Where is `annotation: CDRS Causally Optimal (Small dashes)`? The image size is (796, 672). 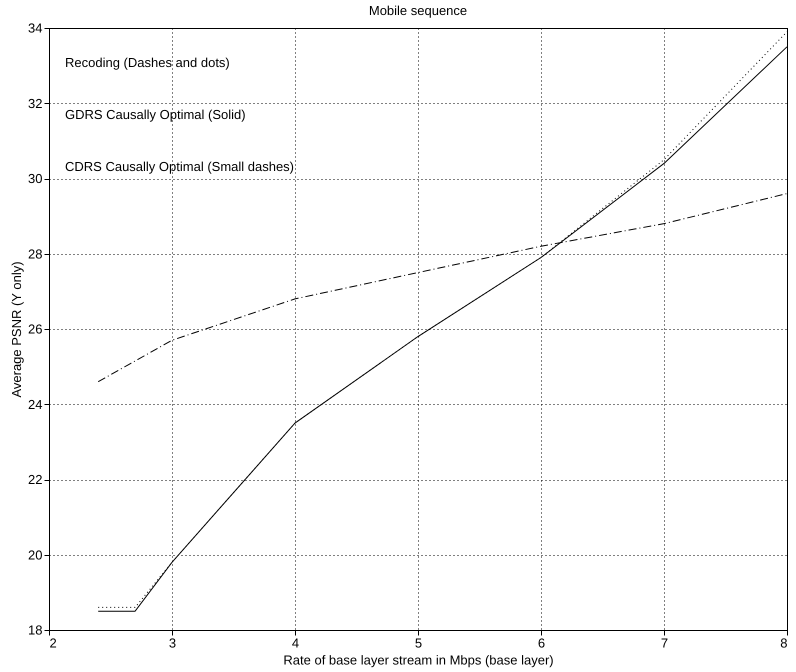 annotation: CDRS Causally Optimal (Small dashes) is located at coordinates (179, 166).